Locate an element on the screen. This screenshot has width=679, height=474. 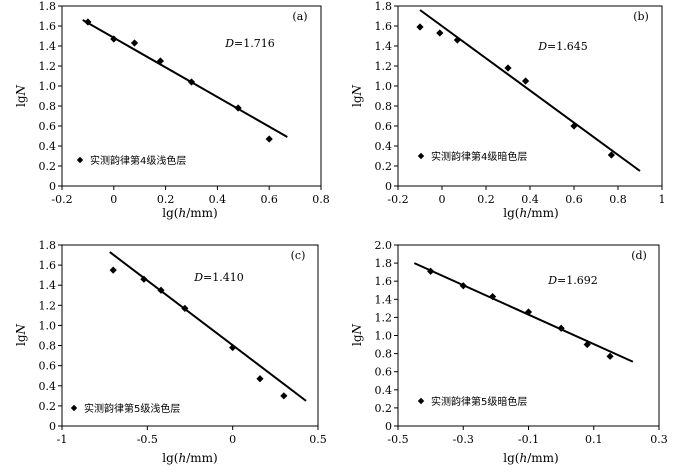
panel-label: (c) is located at coordinates (298, 255).